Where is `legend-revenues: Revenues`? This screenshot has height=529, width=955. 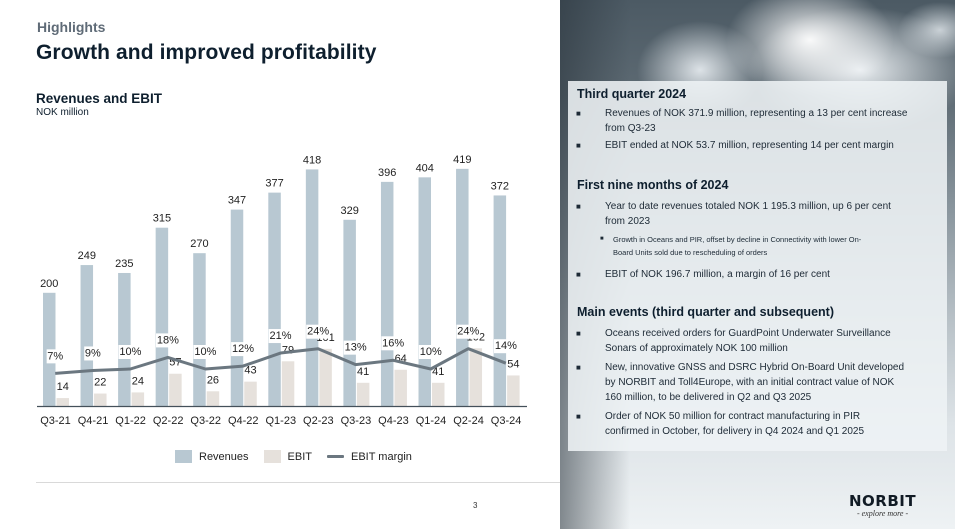 legend-revenues: Revenues is located at coordinates (212, 456).